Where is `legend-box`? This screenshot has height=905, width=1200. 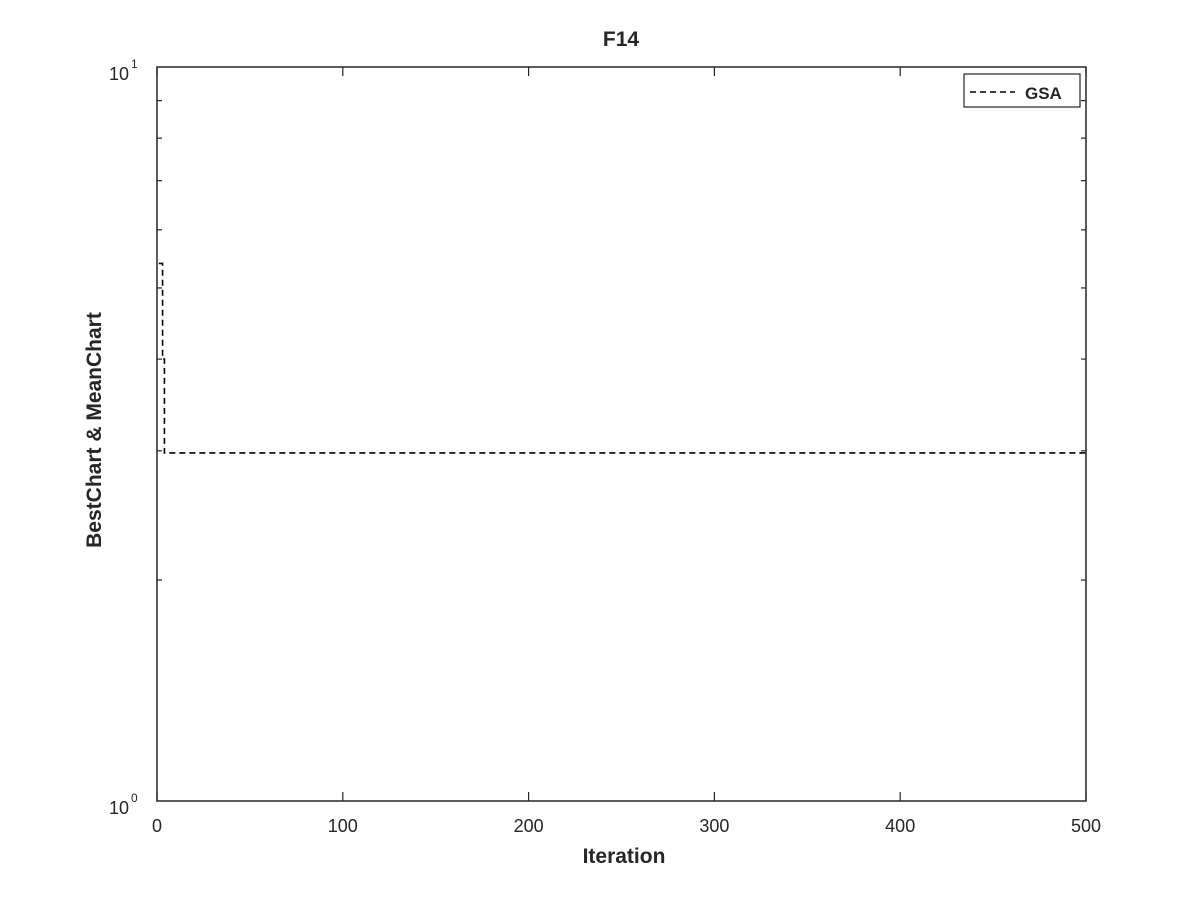 legend-box is located at coordinates (1022, 90).